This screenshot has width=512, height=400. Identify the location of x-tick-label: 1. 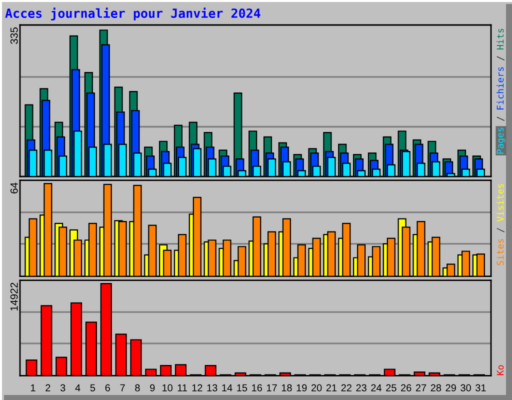
(33, 388).